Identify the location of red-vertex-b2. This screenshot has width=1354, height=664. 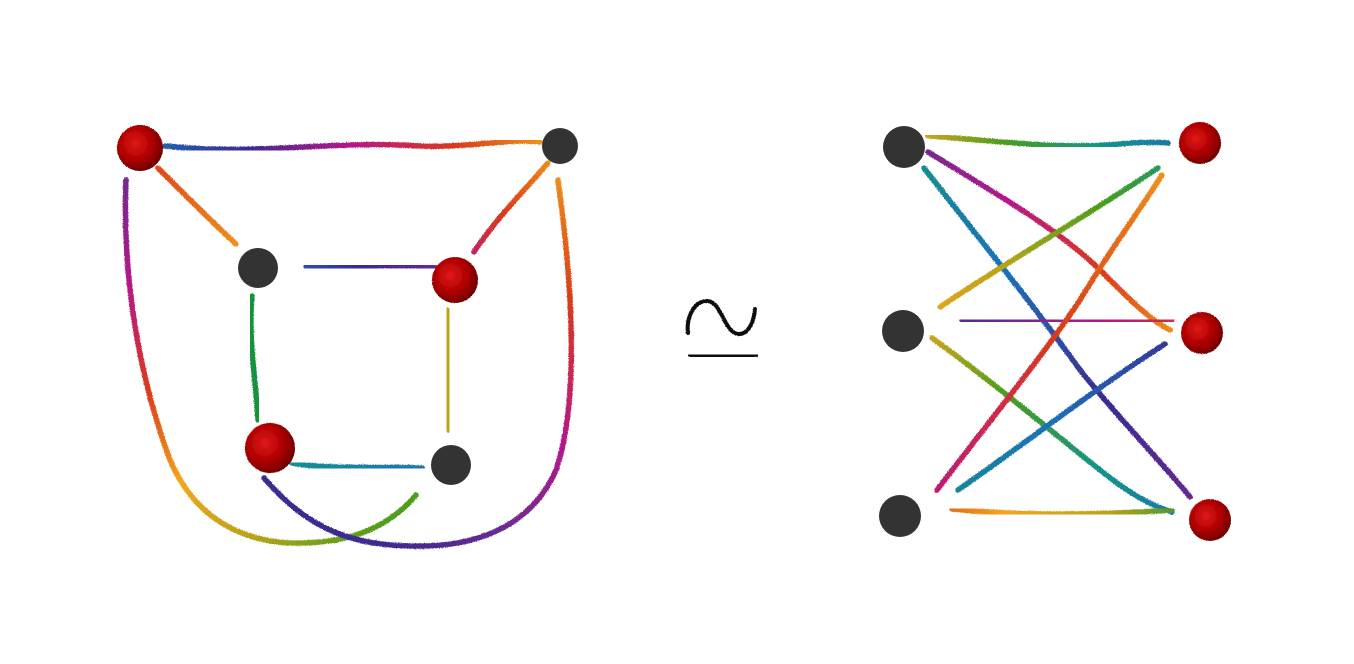
(1202, 333).